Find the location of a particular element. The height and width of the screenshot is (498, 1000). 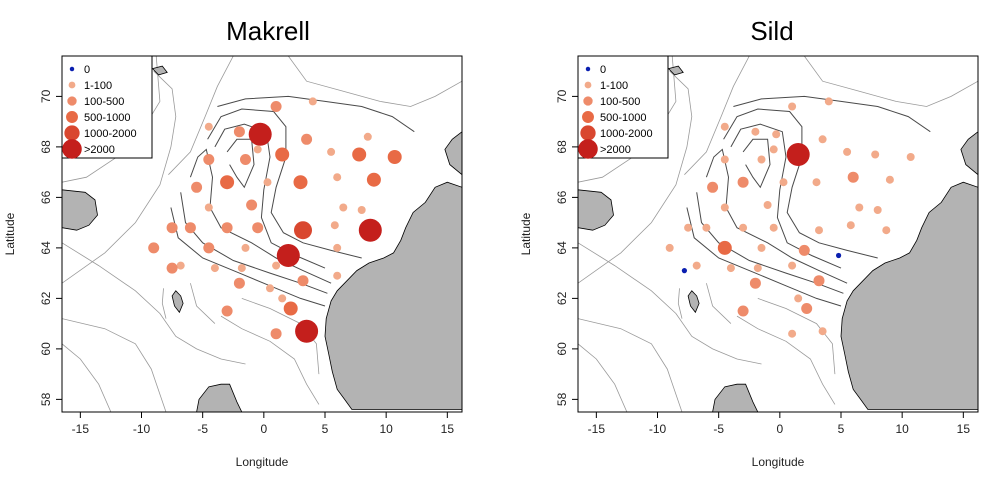

x-tick-label: 5 is located at coordinates (325, 429).